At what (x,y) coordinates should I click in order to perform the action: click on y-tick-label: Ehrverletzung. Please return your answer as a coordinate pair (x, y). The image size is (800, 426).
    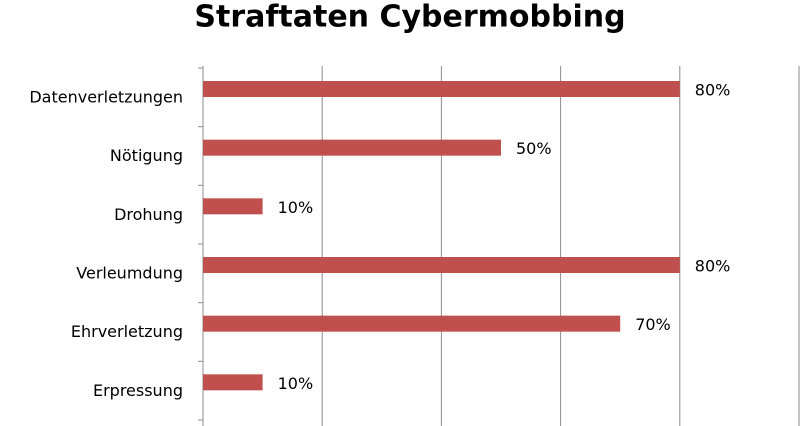
    Looking at the image, I should click on (127, 331).